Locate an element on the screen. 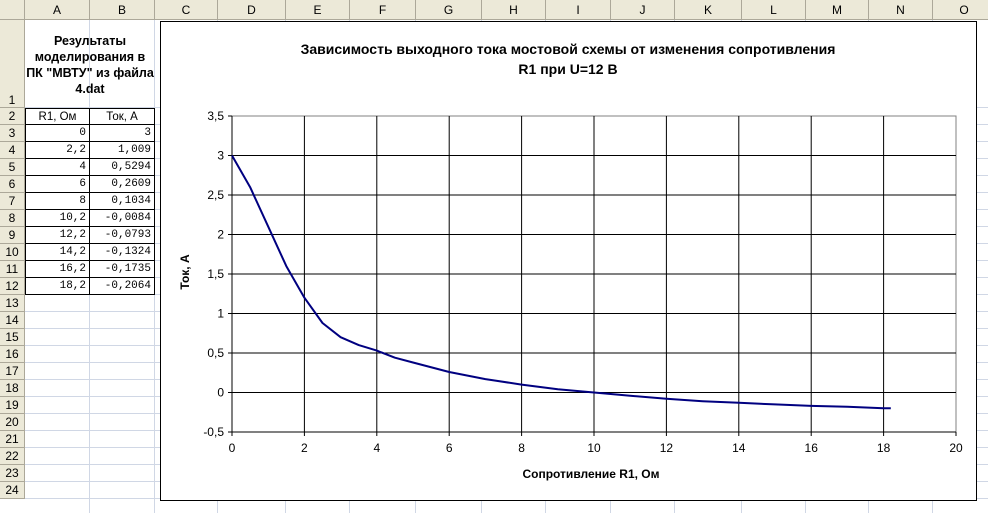  row-header-19: 19 is located at coordinates (12, 405).